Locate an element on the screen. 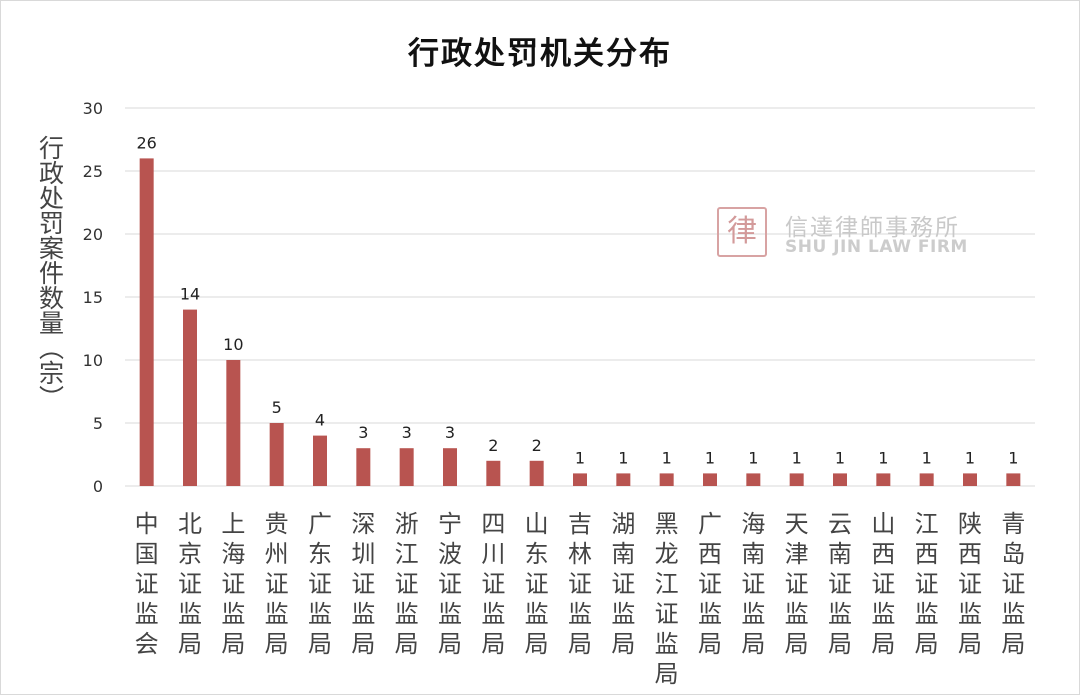  x-category-label: 贵州证监局 is located at coordinates (277, 584).